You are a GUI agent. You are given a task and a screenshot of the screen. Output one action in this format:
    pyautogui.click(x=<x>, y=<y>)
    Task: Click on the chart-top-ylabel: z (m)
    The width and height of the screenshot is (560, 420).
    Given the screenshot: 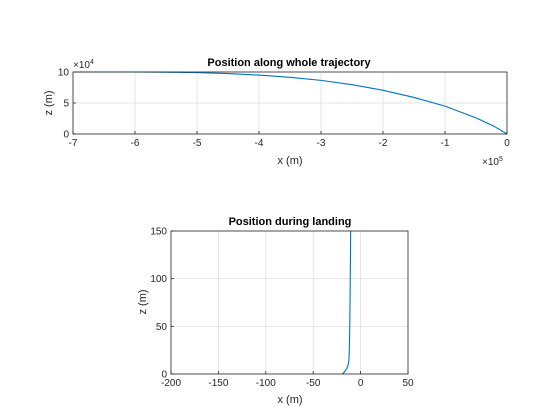 What is the action you would take?
    pyautogui.click(x=49, y=102)
    